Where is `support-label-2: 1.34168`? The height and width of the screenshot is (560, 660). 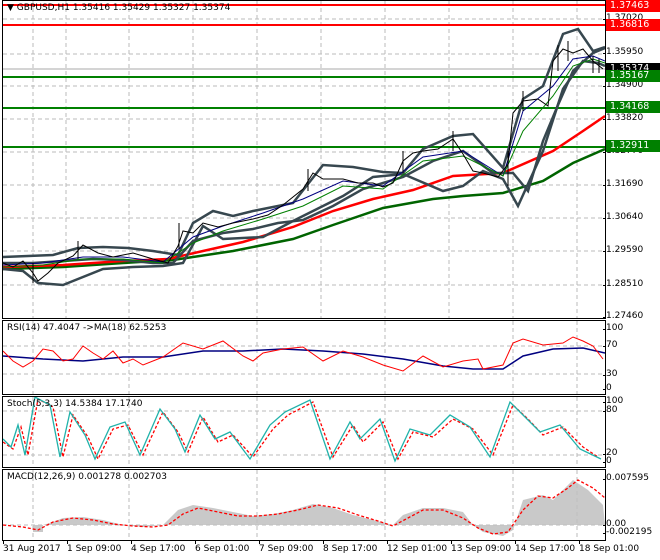
support-label-2: 1.34168 is located at coordinates (633, 107).